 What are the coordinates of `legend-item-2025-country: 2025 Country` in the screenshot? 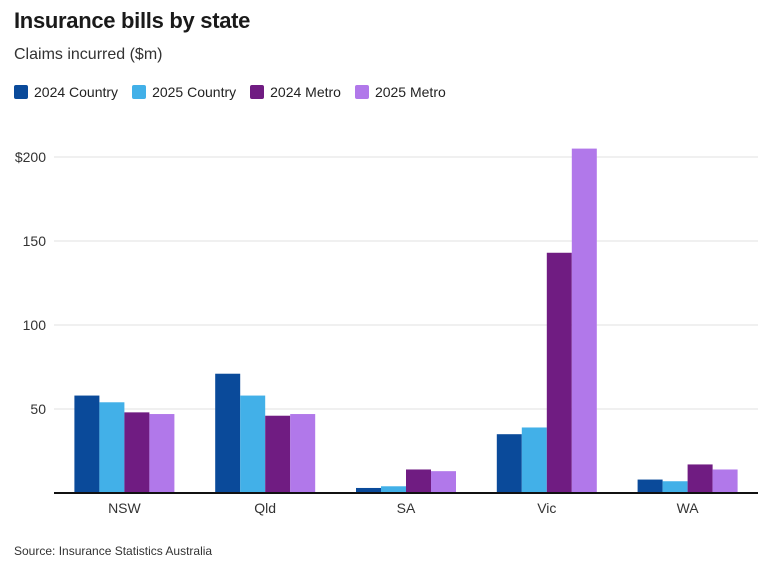 It's located at (184, 92).